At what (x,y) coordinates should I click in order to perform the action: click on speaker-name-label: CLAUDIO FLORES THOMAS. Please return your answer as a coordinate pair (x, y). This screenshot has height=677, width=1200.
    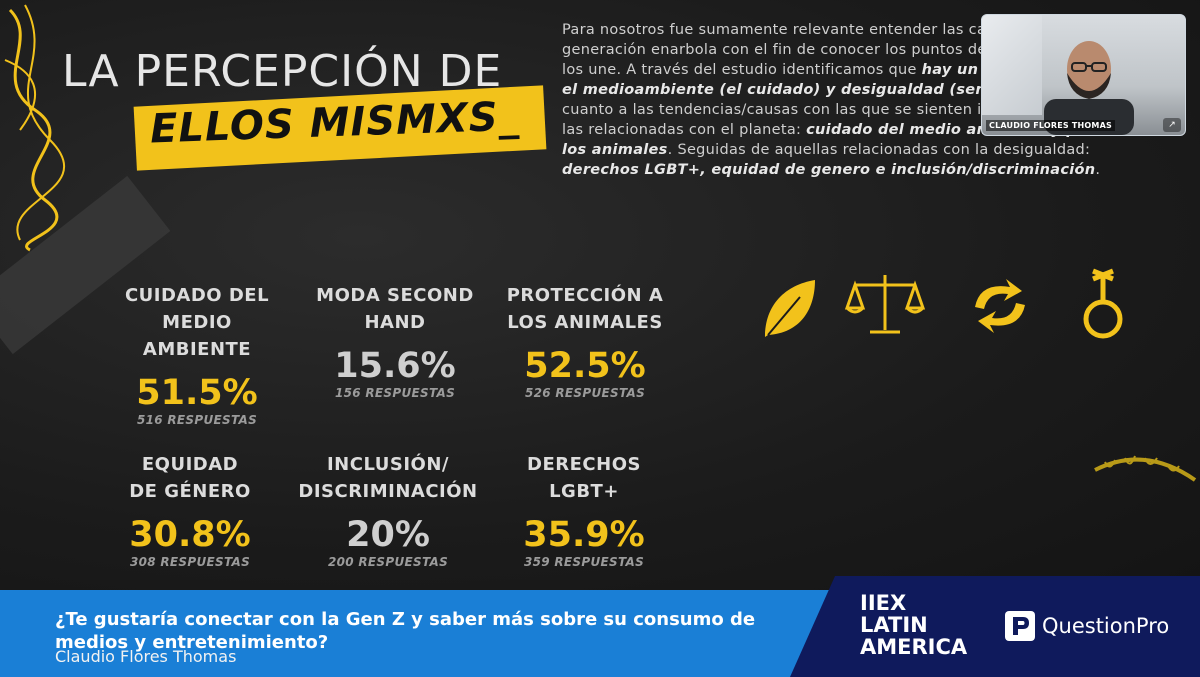
    Looking at the image, I should click on (1050, 125).